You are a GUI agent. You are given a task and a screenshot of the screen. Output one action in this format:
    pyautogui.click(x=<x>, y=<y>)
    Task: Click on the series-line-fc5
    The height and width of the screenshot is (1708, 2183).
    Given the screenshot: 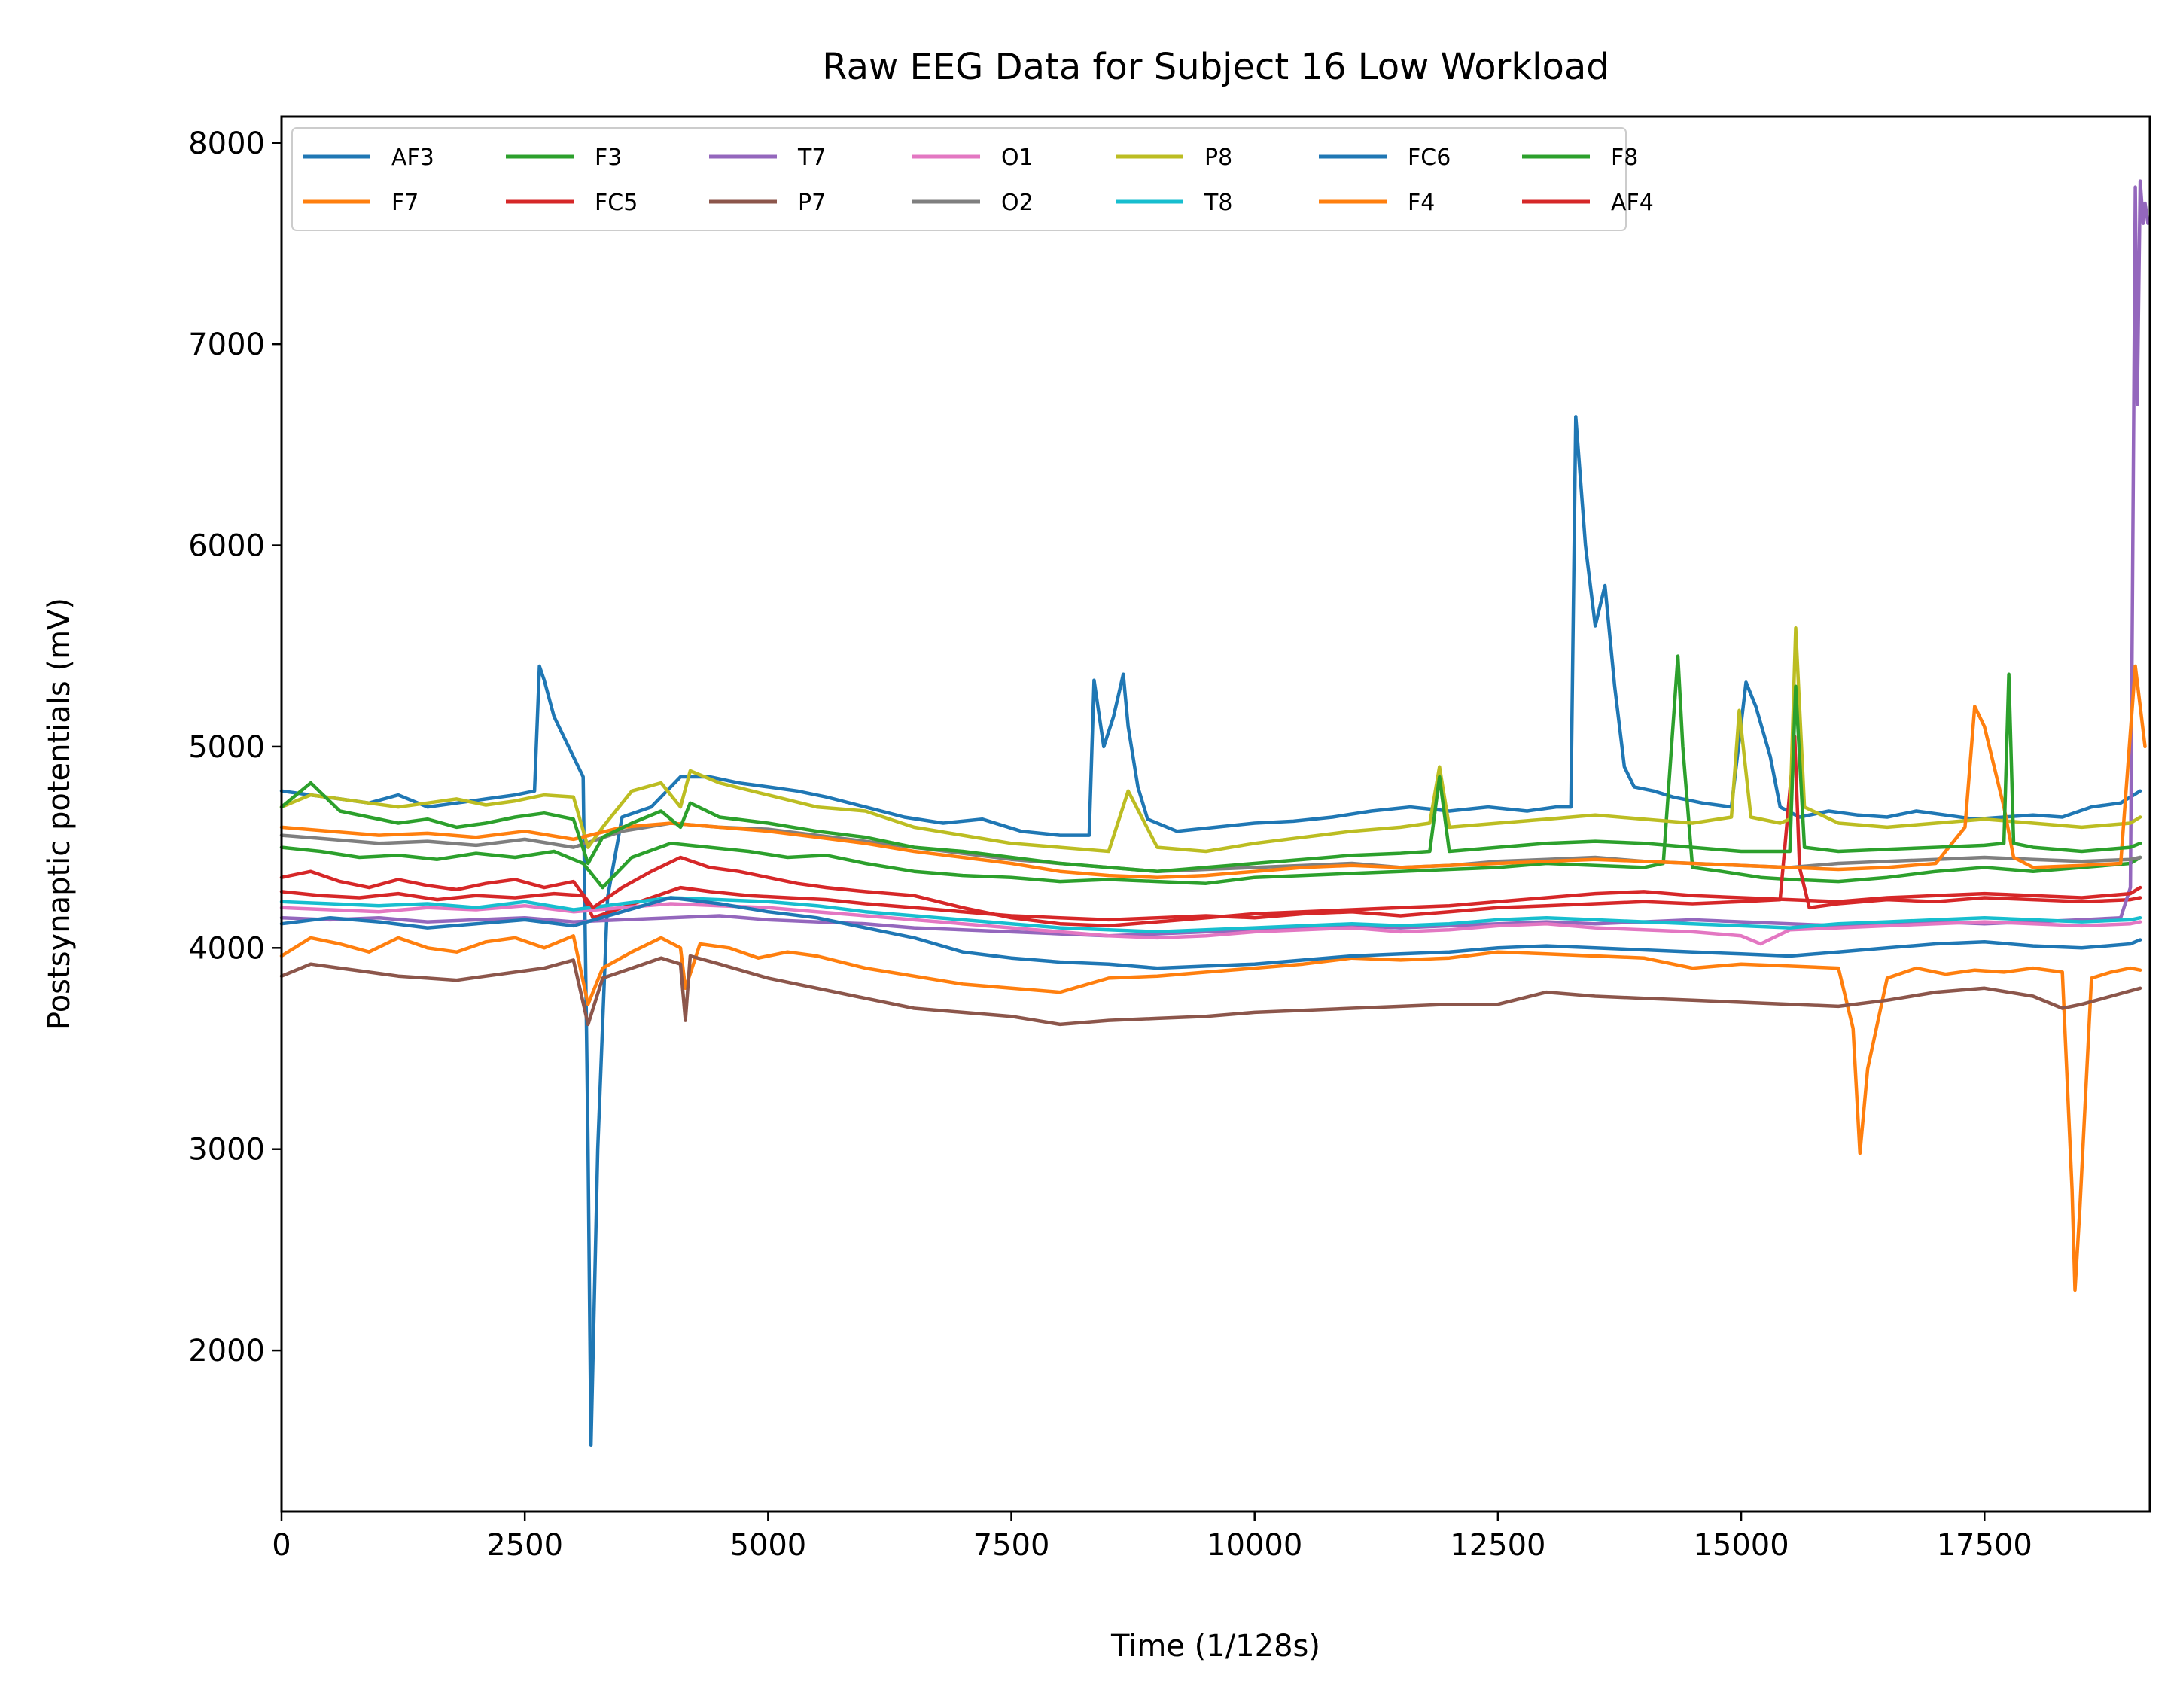 What is the action you would take?
    pyautogui.click(x=1210, y=829)
    